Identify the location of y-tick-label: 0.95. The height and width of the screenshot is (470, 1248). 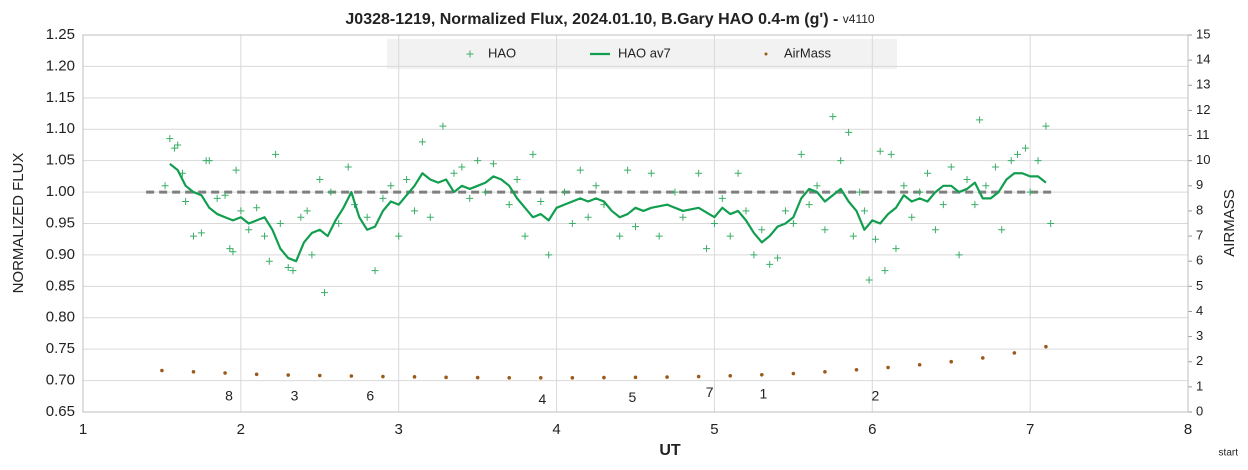
(60, 222).